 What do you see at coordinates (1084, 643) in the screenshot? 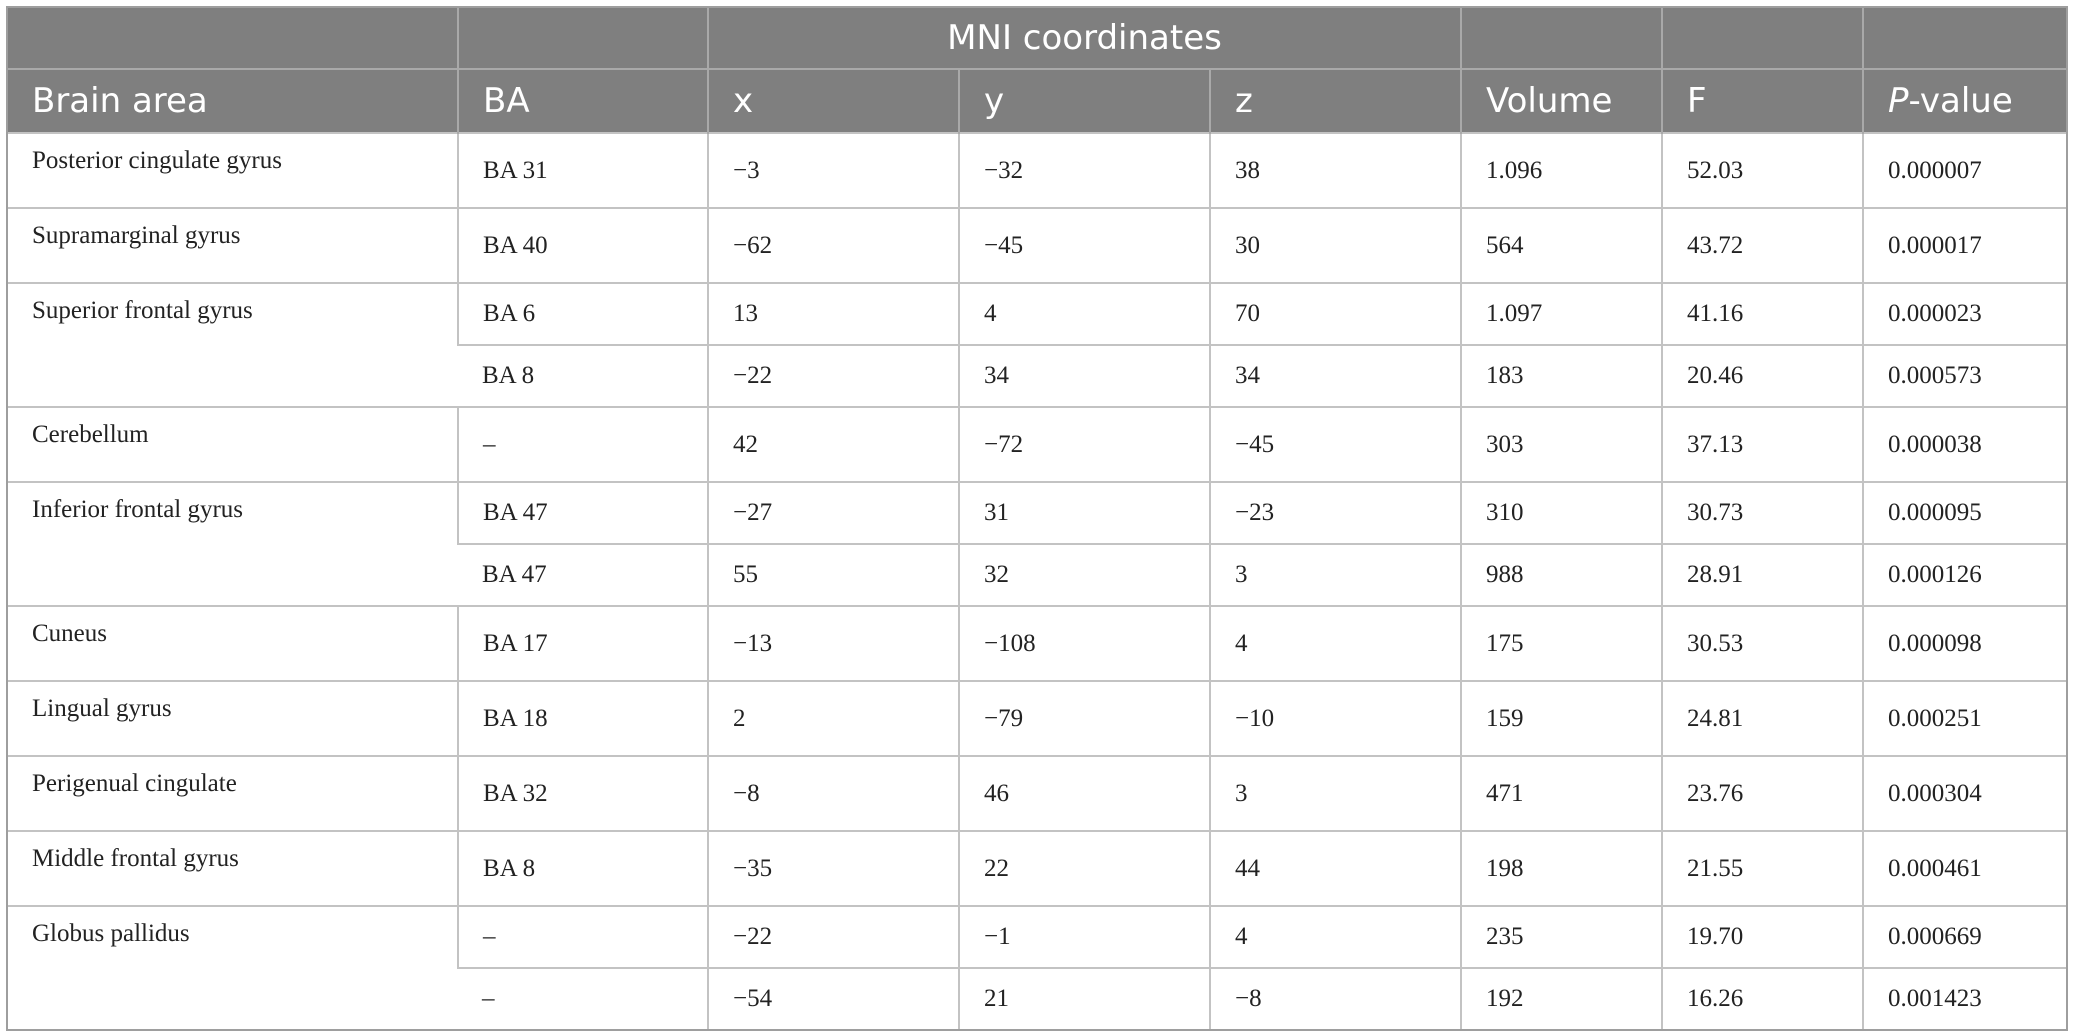
I see `cell-y: −108` at bounding box center [1084, 643].